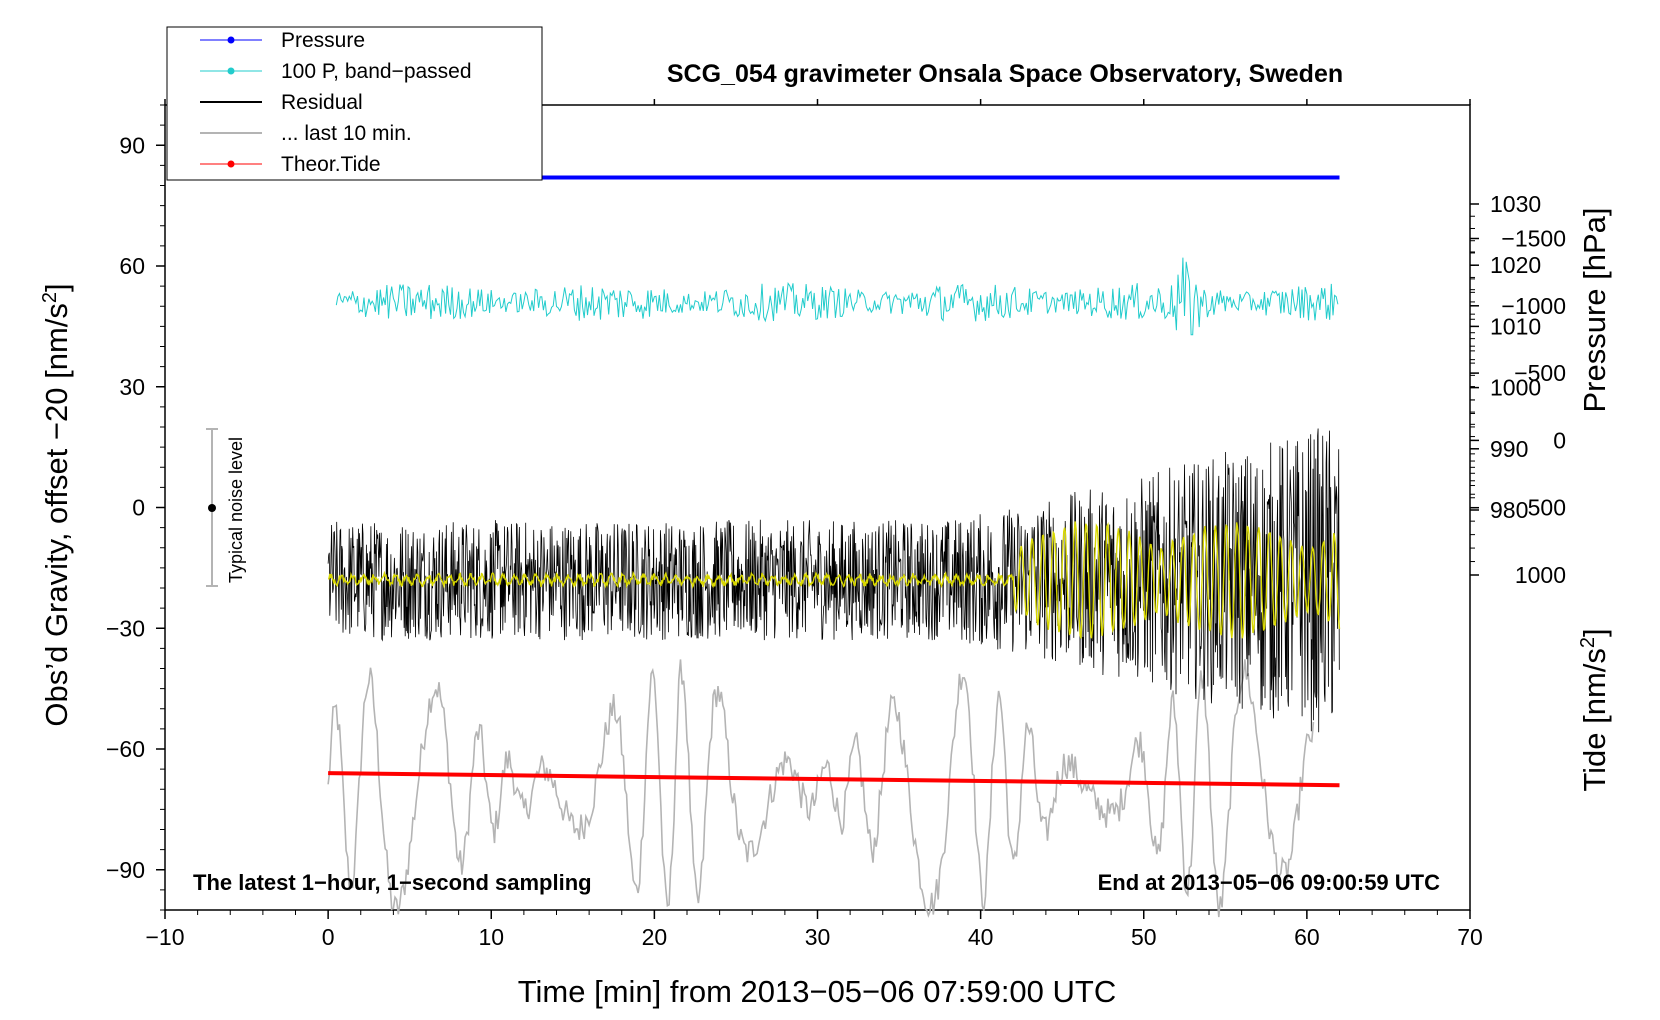  Describe the element at coordinates (1559, 440) in the screenshot. I see `tide-tick-label: 0` at that location.